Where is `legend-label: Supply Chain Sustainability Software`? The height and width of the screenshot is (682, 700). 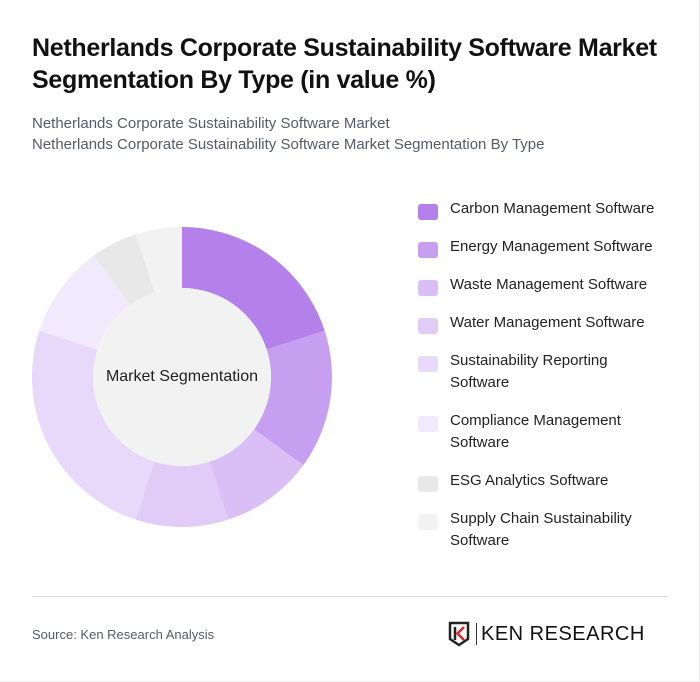
legend-label: Supply Chain Sustainability Software is located at coordinates (541, 529).